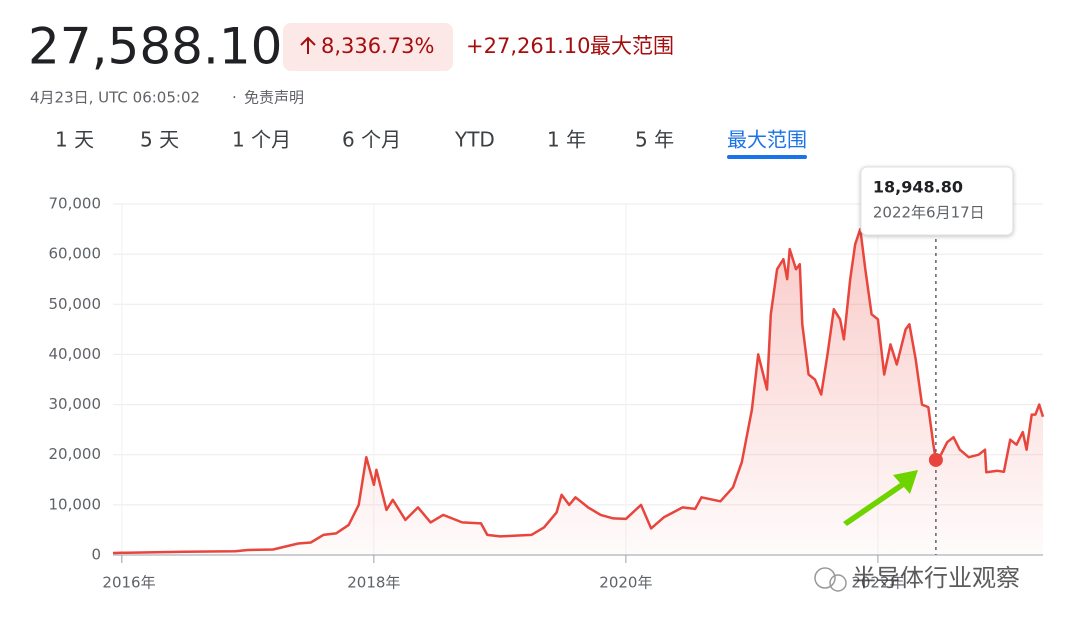 The image size is (1080, 629). Describe the element at coordinates (377, 46) in the screenshot. I see `change-pct: 8,336.73%` at that location.